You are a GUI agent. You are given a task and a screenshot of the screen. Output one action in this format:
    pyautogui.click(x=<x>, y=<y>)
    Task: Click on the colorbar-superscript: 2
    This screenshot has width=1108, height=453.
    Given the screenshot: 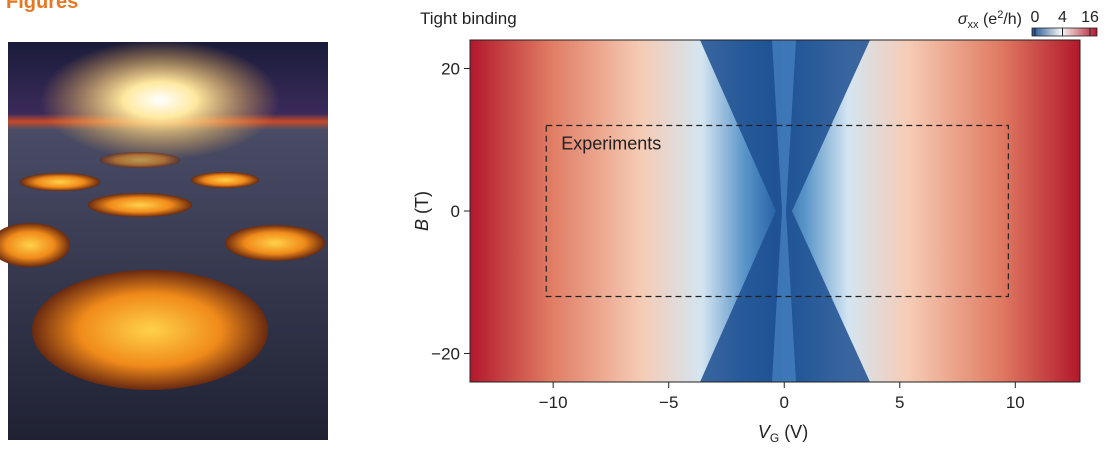 What is the action you would take?
    pyautogui.click(x=1000, y=15)
    